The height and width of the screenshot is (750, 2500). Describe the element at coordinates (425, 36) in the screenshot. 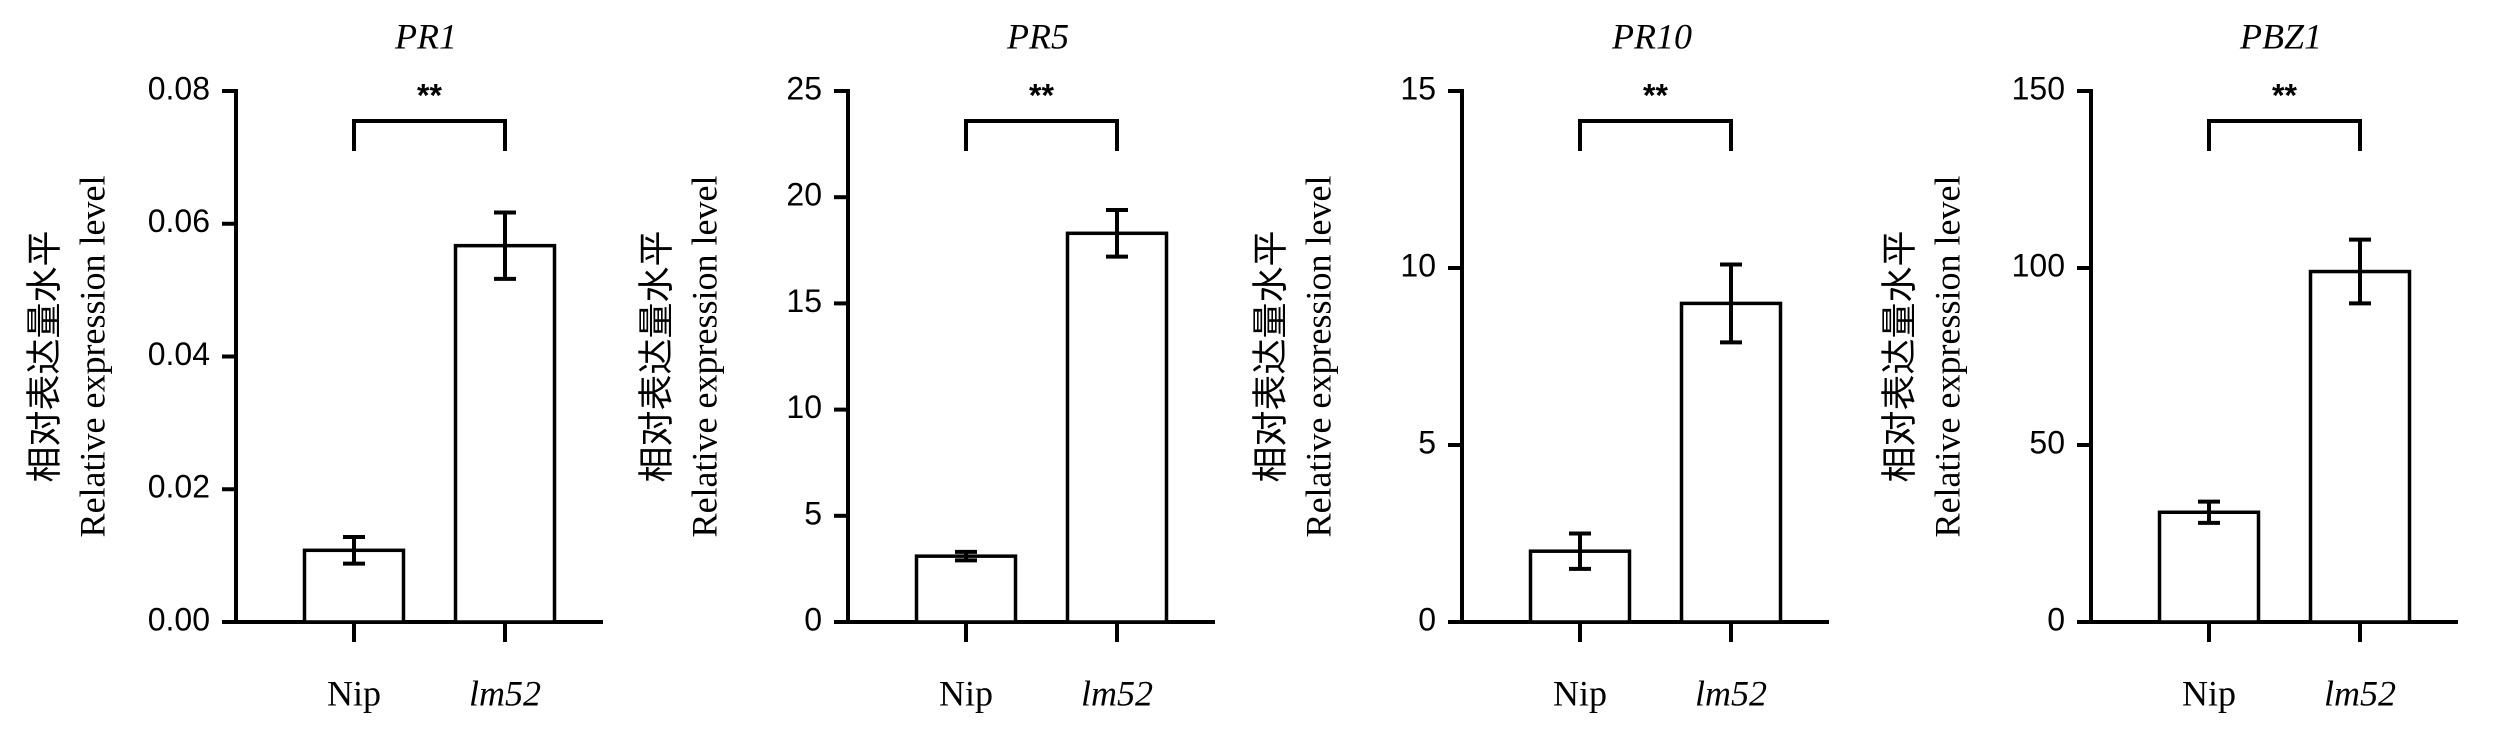

I see `chart-title: PR1` at that location.